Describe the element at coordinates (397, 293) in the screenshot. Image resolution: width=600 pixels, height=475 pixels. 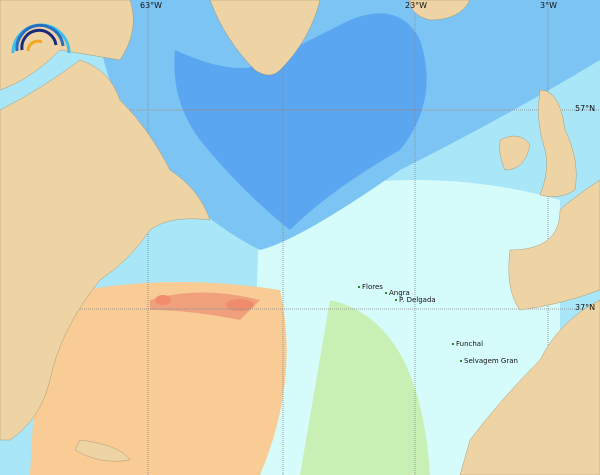
I see `place-label: Angra` at that location.